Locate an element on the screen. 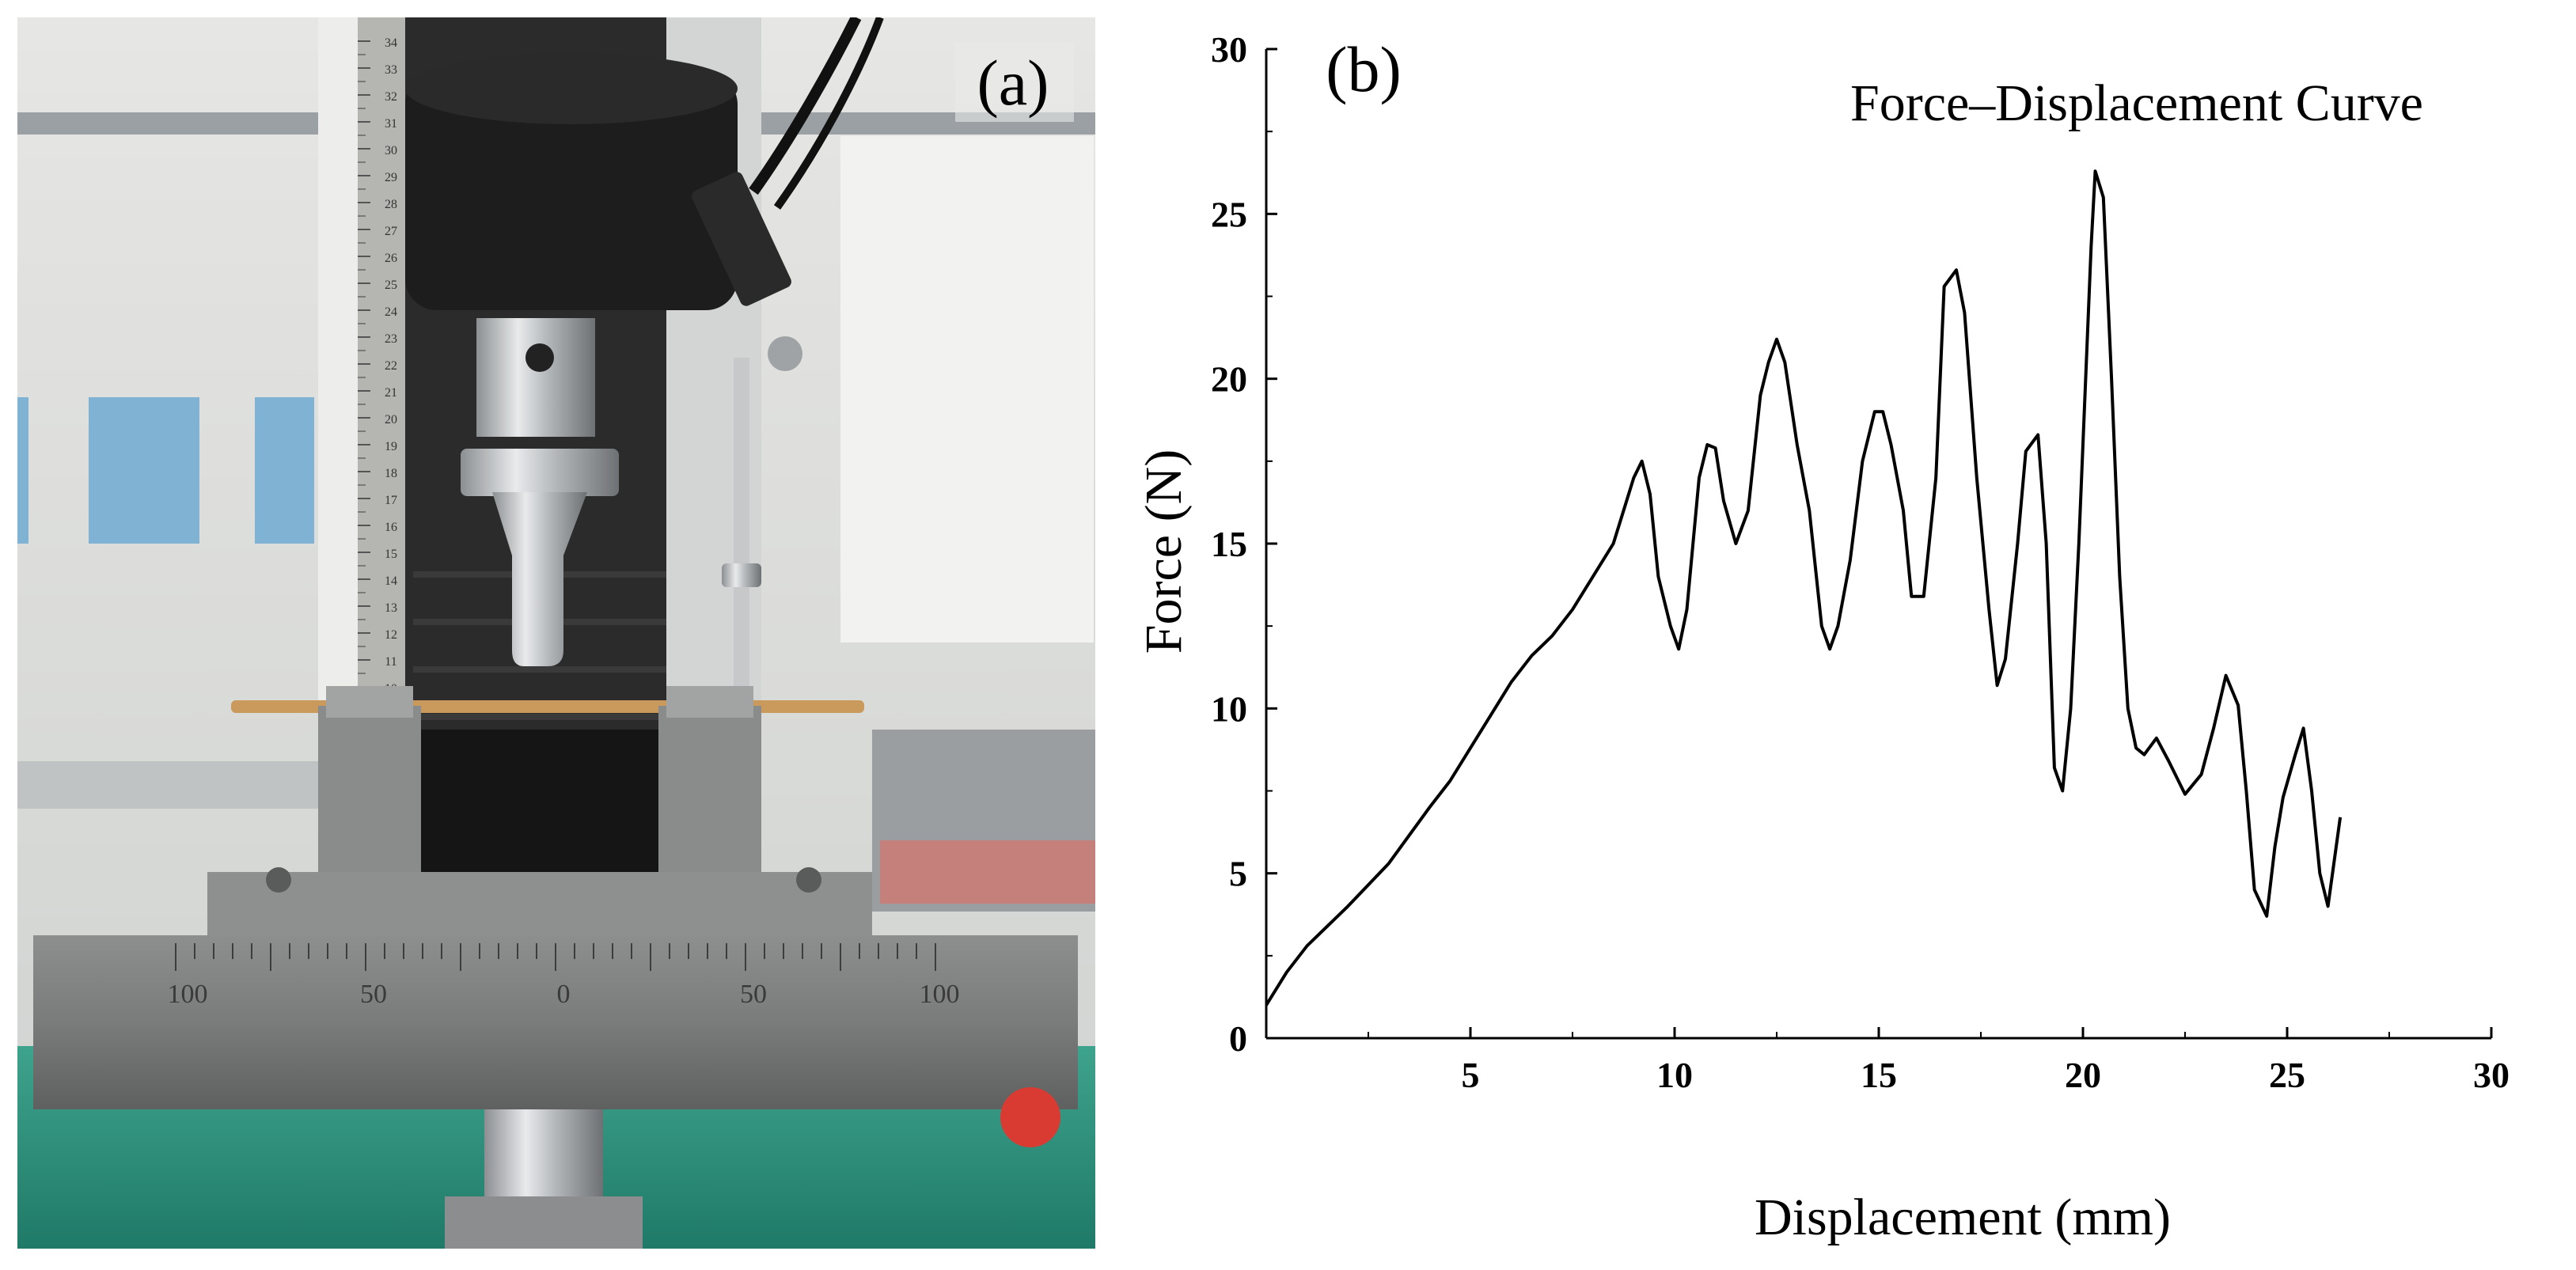  ruler-label: 24 is located at coordinates (391, 312).